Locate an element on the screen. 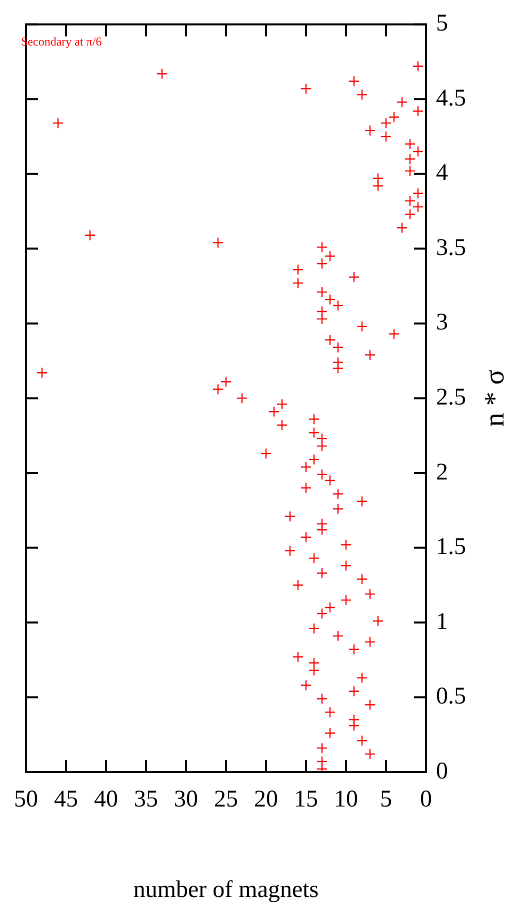  y-axis-title: n * σ is located at coordinates (494, 398).